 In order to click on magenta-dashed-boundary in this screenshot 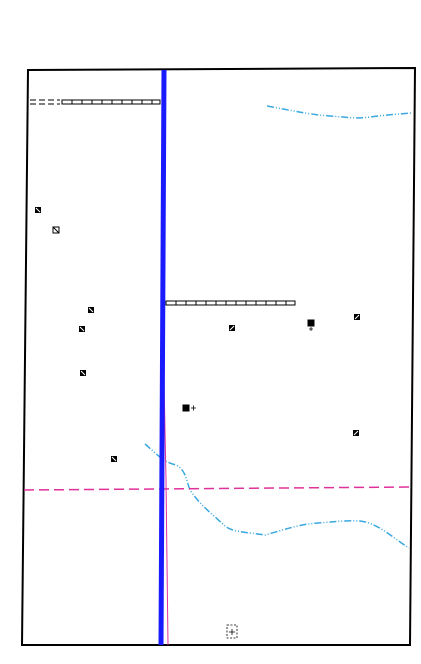, I will do `click(217, 488)`.